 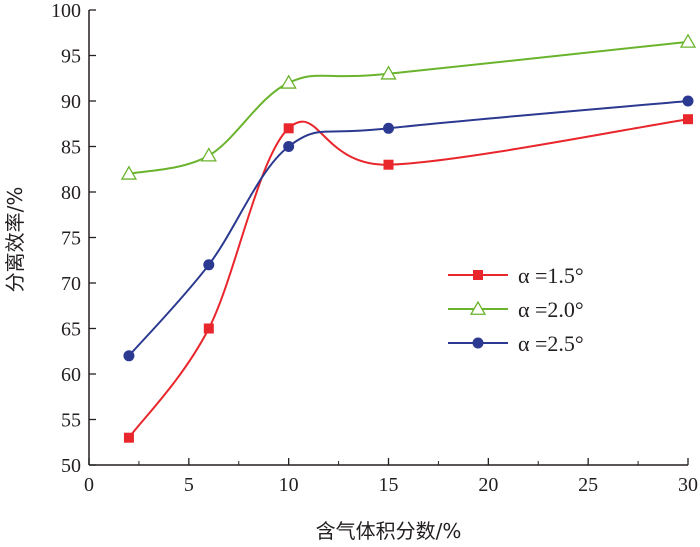 I want to click on x-axis-label: 含气体积分数/%, so click(x=389, y=531).